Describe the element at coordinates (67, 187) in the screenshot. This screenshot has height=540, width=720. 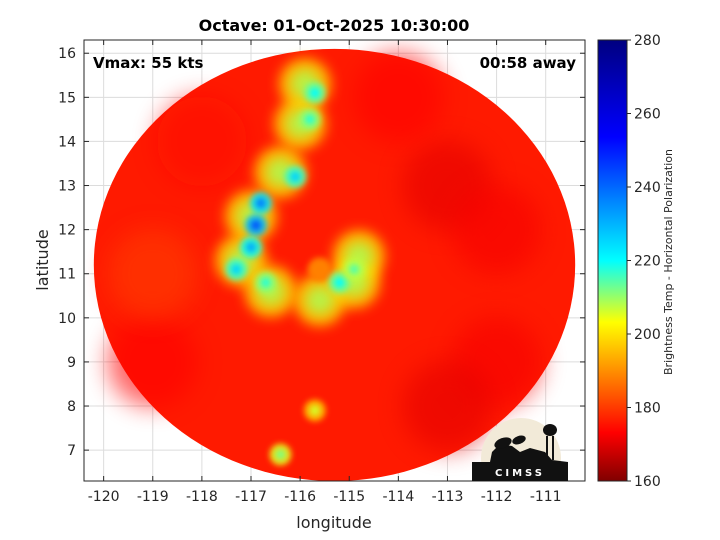
I see `y-tick-label: 13` at that location.